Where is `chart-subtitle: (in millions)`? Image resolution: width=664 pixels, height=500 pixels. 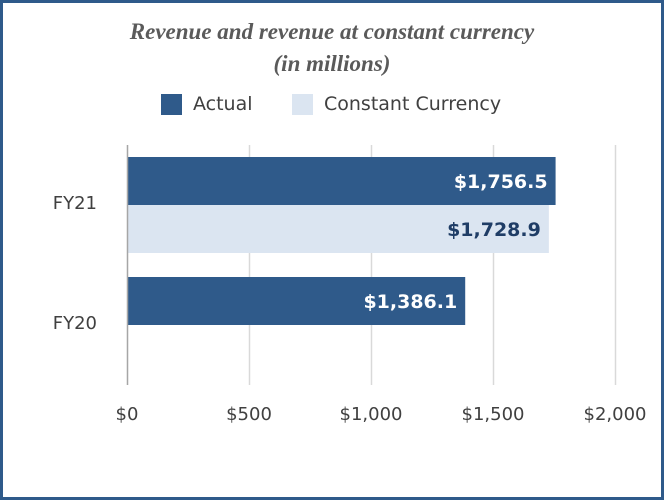 chart-subtitle: (in millions) is located at coordinates (332, 63).